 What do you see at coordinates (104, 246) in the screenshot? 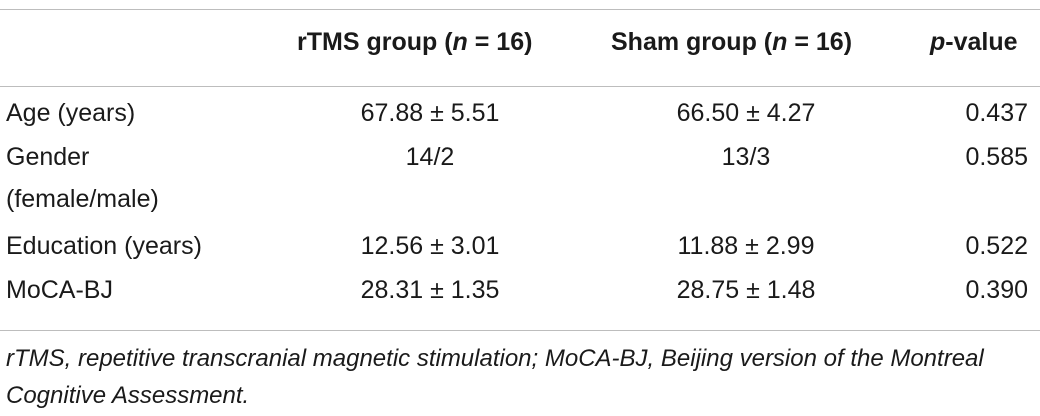
I see `row-label-education: Education (years)` at bounding box center [104, 246].